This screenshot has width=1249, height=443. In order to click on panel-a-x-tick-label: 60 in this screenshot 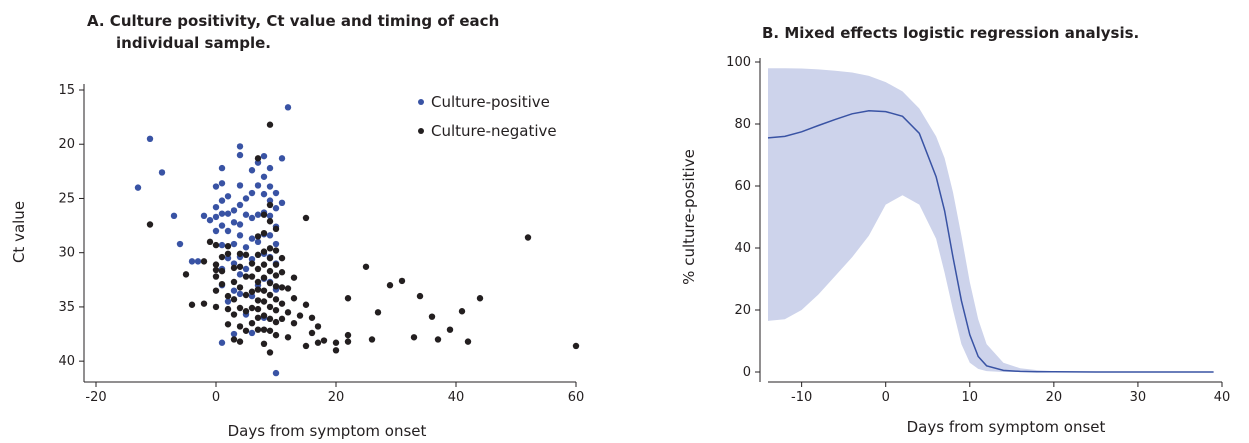, I will do `click(576, 397)`.